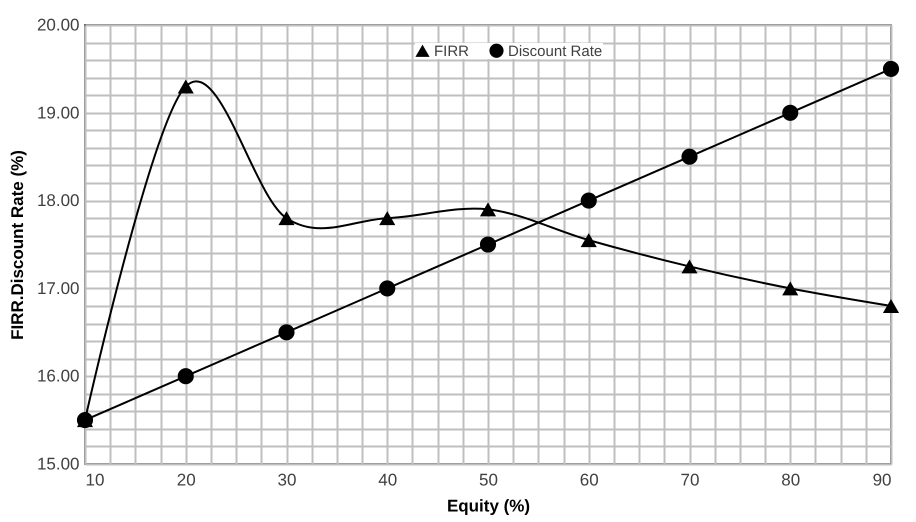 The height and width of the screenshot is (522, 916). I want to click on x-axis-title: Equity (%), so click(488, 506).